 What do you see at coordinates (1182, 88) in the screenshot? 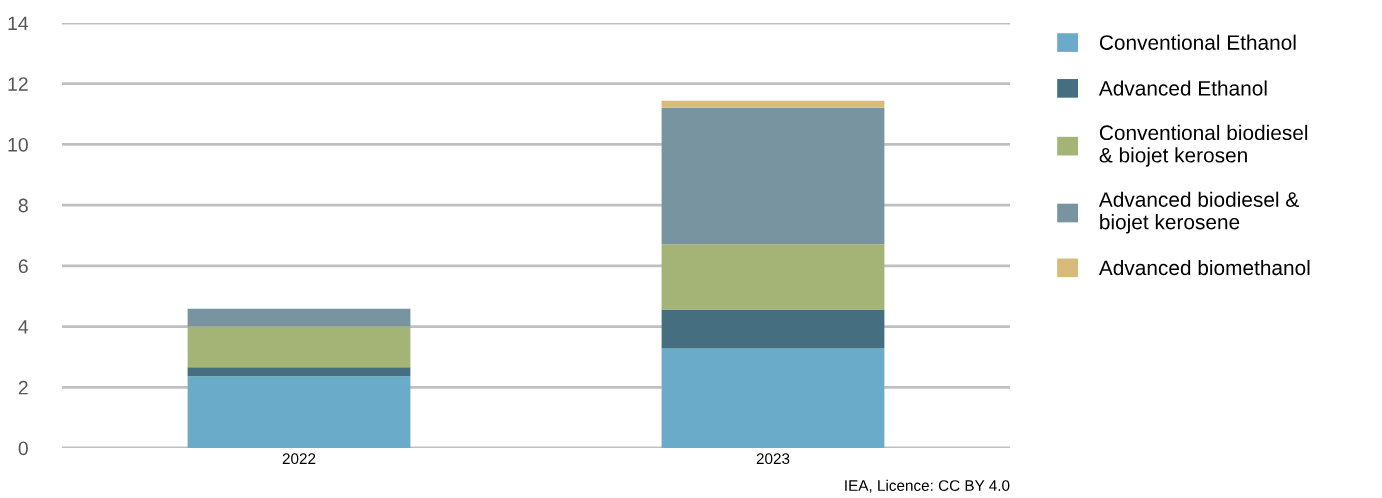
I see `legend-label: Advanced Ethanol` at bounding box center [1182, 88].